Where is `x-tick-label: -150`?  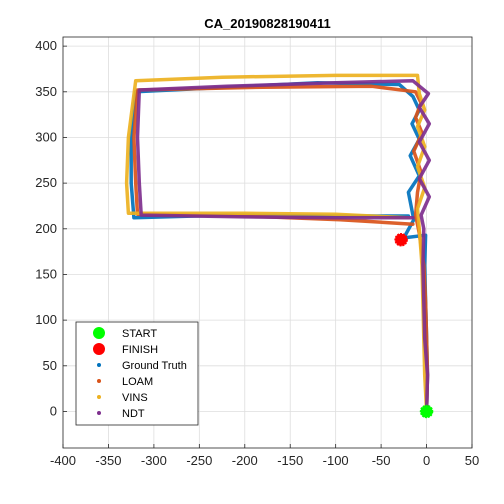
x-tick-label: -150 is located at coordinates (290, 460).